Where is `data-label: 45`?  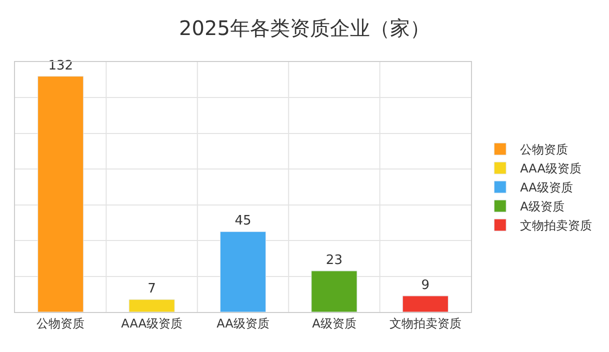
data-label: 45 is located at coordinates (243, 221).